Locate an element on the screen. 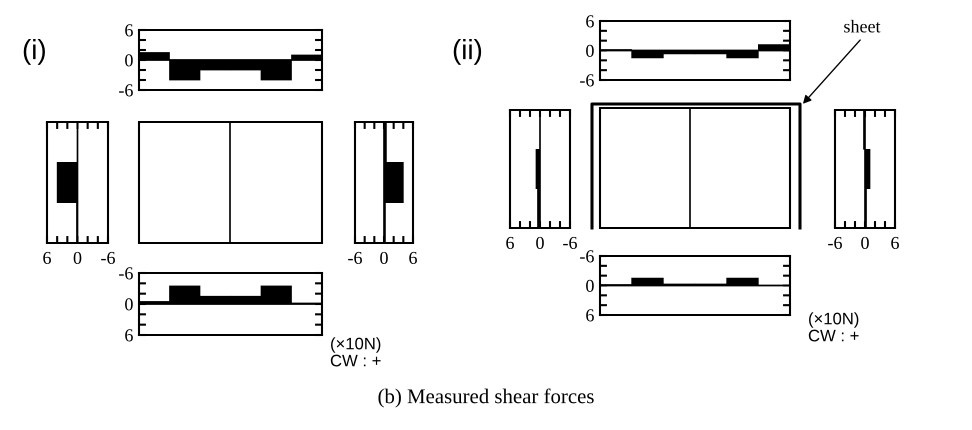 This screenshot has width=972, height=430. text: (i) is located at coordinates (34, 52).